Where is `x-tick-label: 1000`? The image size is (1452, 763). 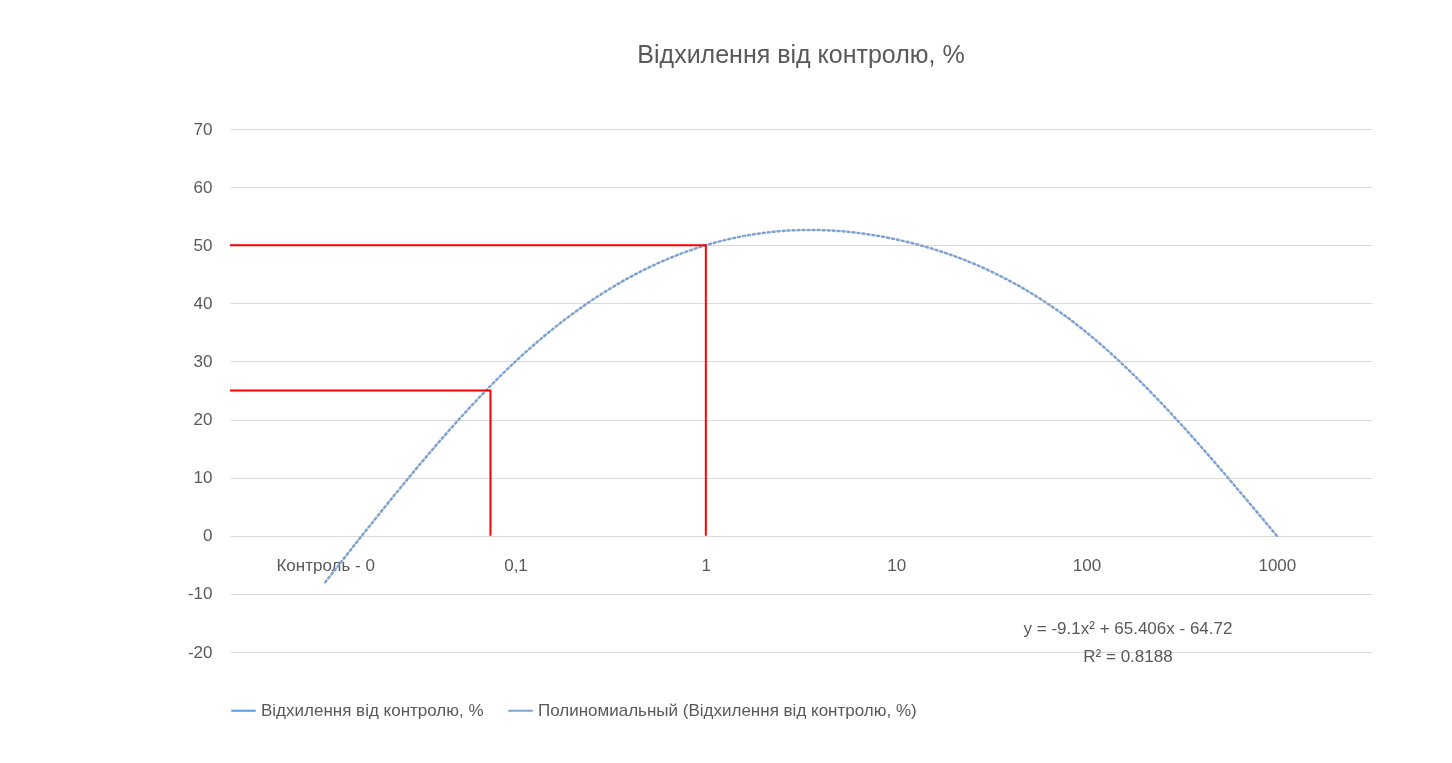
x-tick-label: 1000 is located at coordinates (1277, 566).